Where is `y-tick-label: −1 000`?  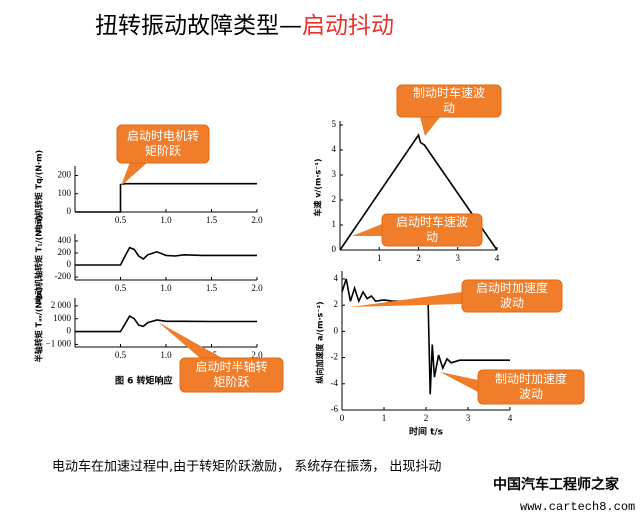
y-tick-label: −1 000 is located at coordinates (59, 343).